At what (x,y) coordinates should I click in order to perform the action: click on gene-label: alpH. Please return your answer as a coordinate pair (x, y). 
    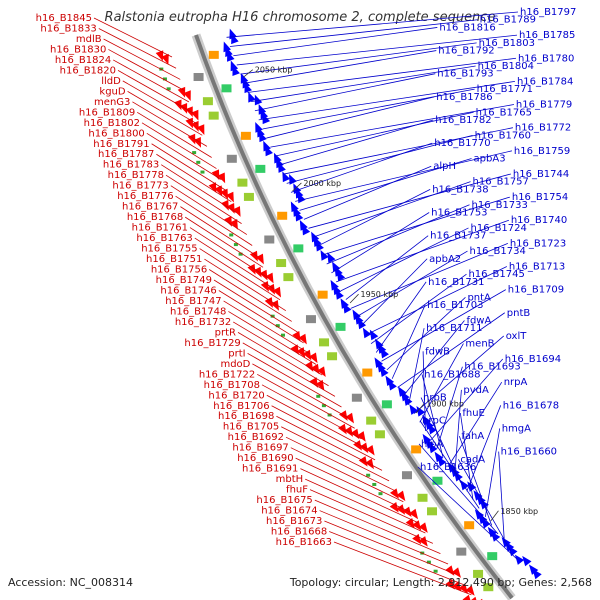
    Looking at the image, I should click on (444, 166).